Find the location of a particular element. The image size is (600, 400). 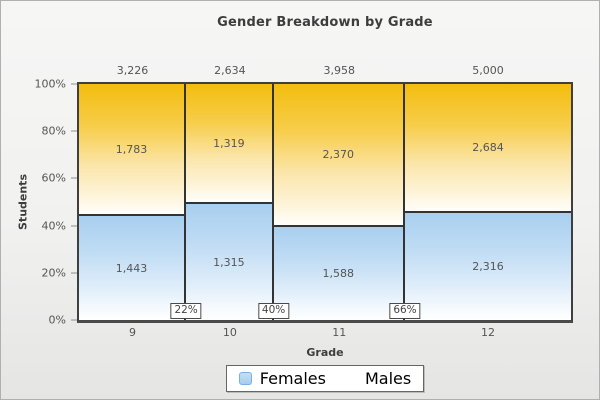

column-grade-10: 1,319 1,315 is located at coordinates (230, 202).